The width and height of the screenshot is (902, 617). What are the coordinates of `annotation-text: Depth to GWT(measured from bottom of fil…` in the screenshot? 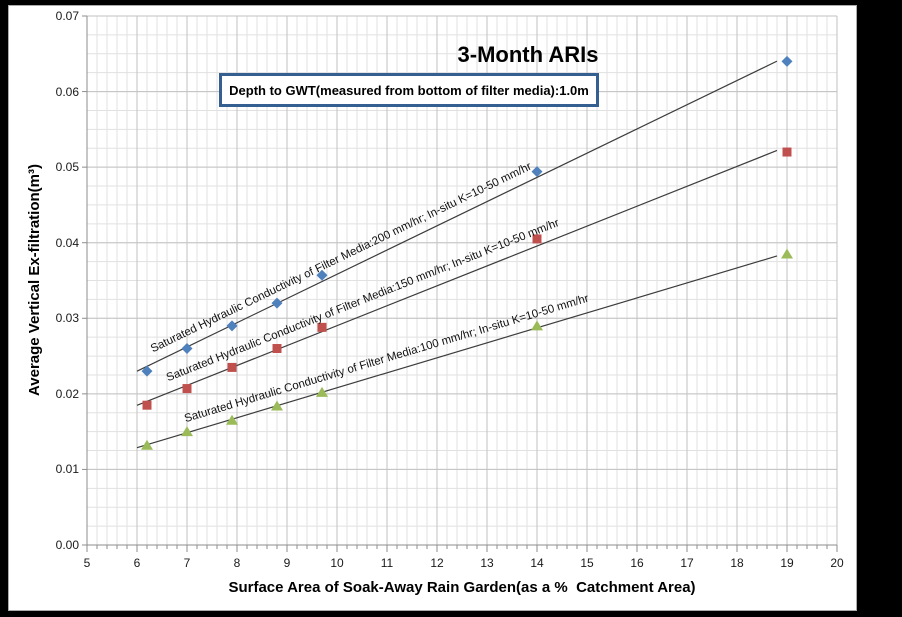 It's located at (409, 90).